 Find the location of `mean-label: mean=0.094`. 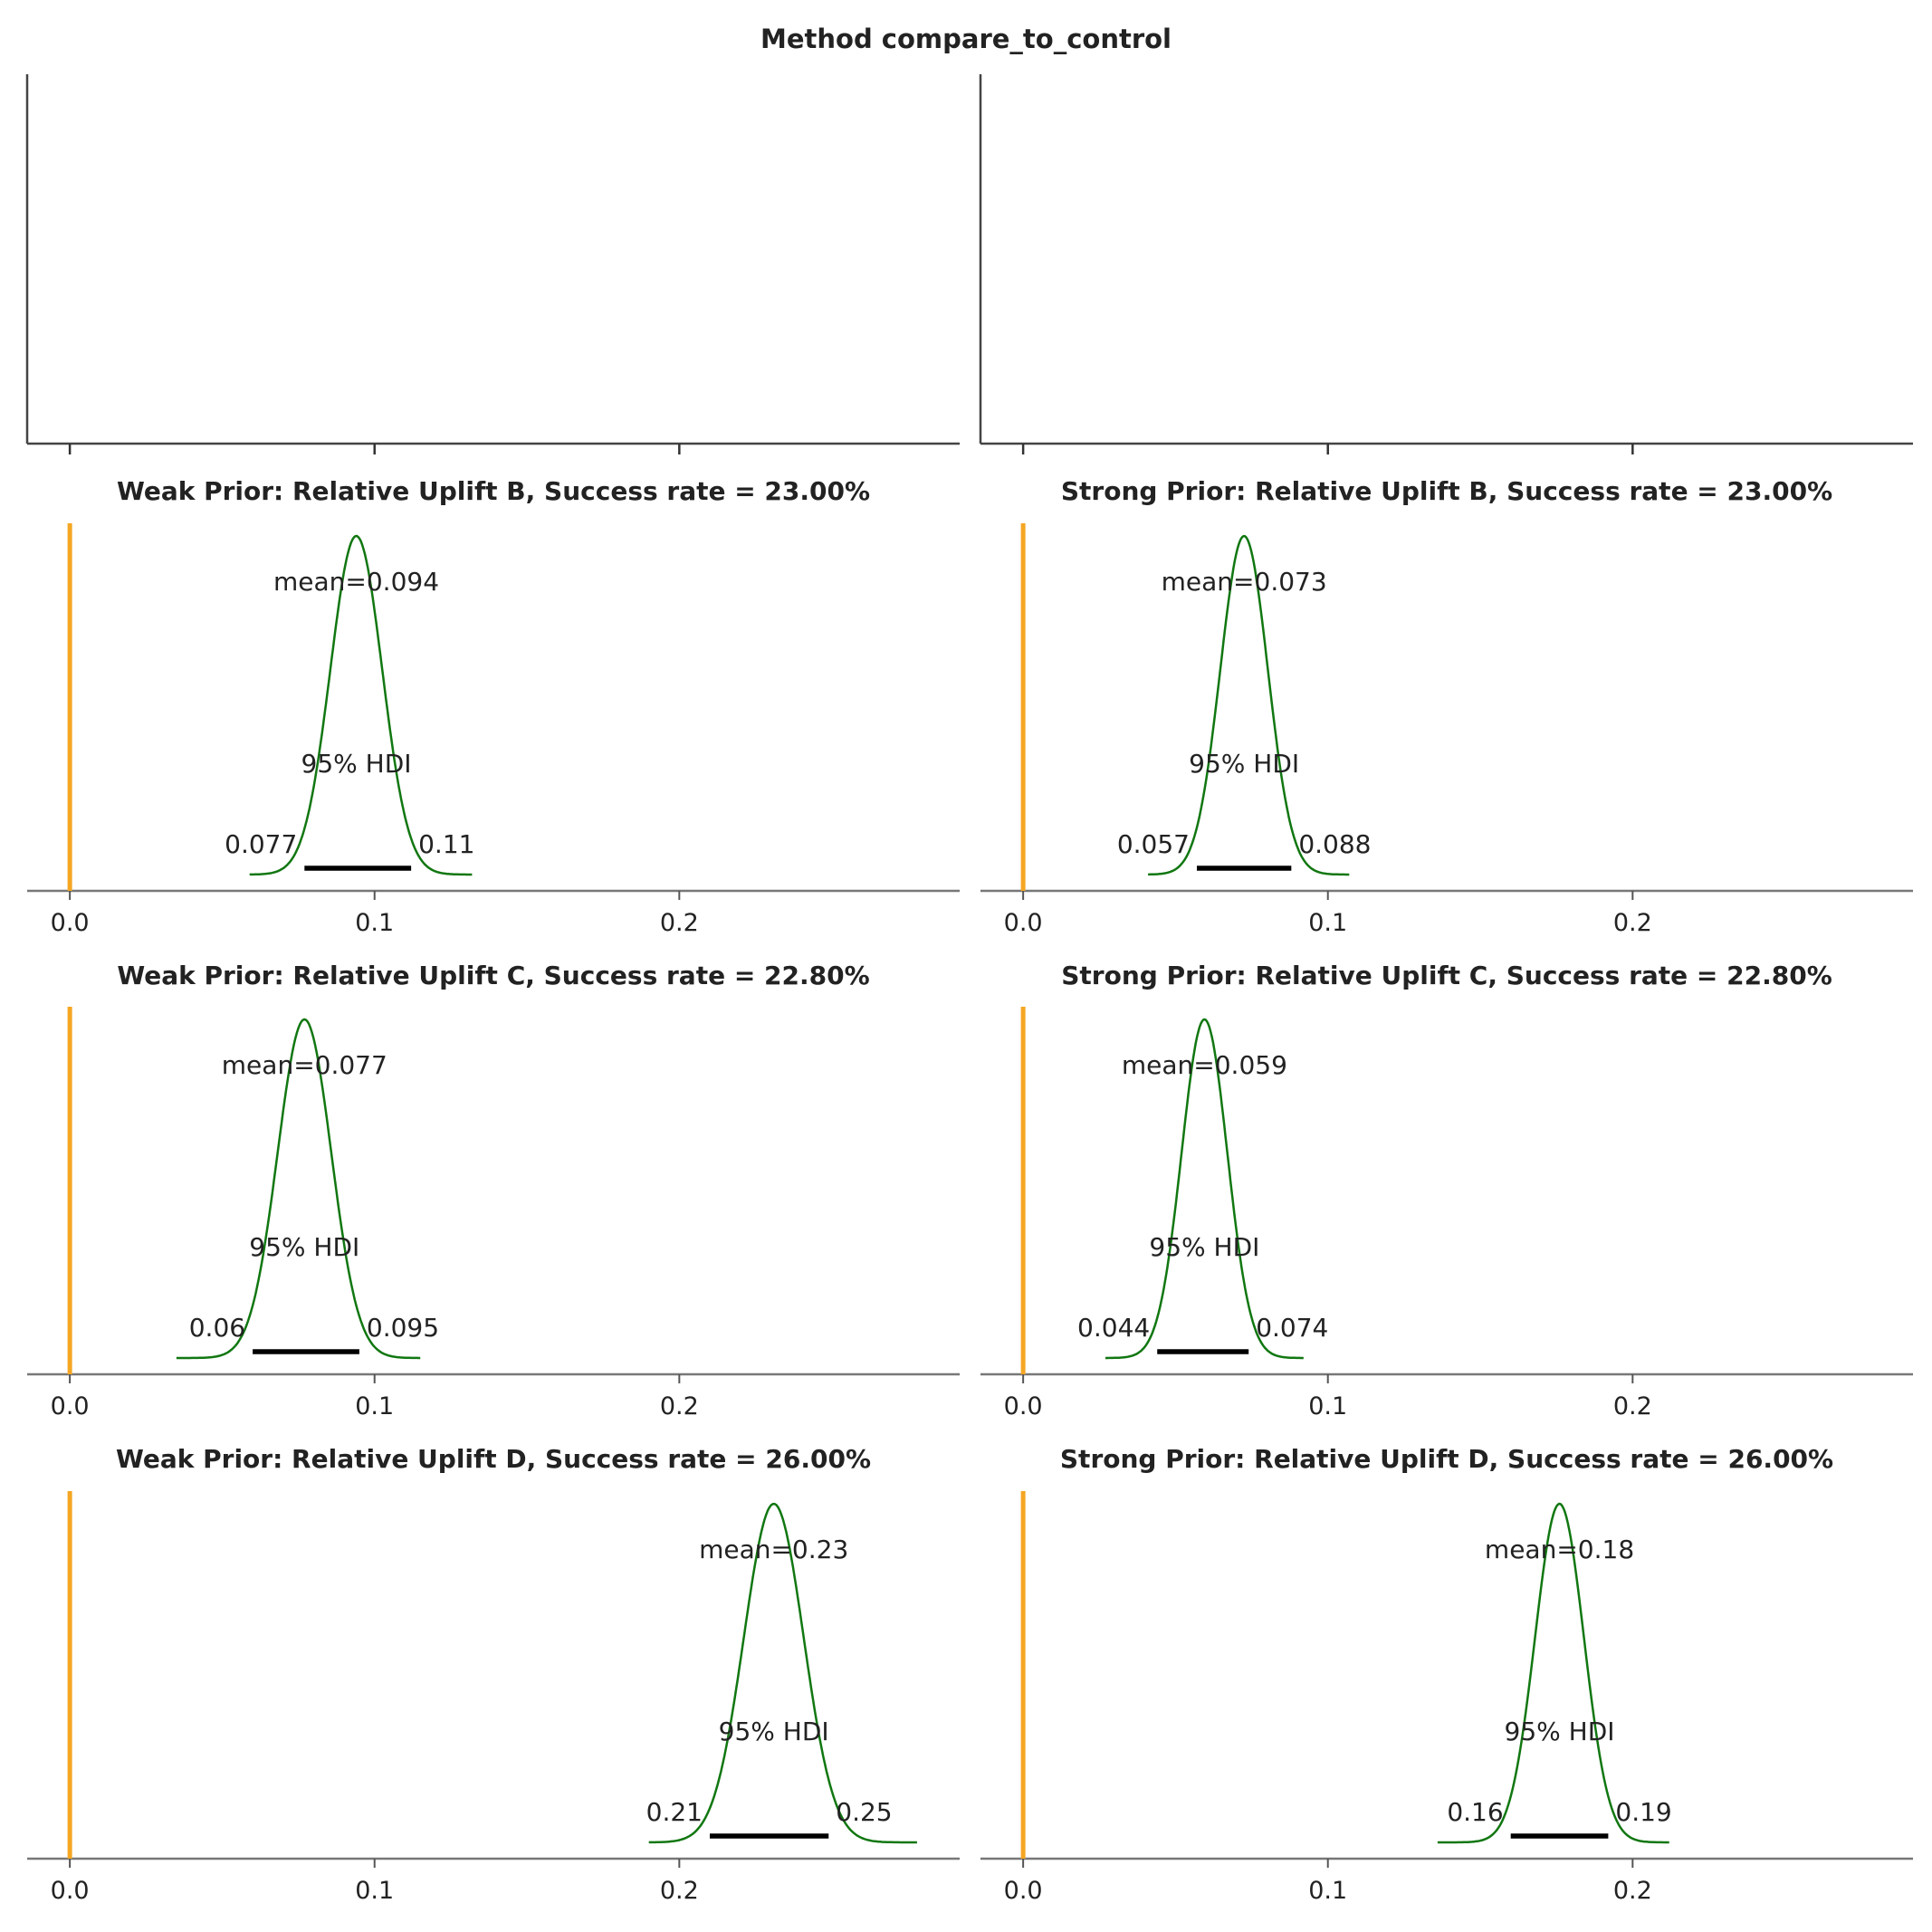

mean-label: mean=0.094 is located at coordinates (356, 582).